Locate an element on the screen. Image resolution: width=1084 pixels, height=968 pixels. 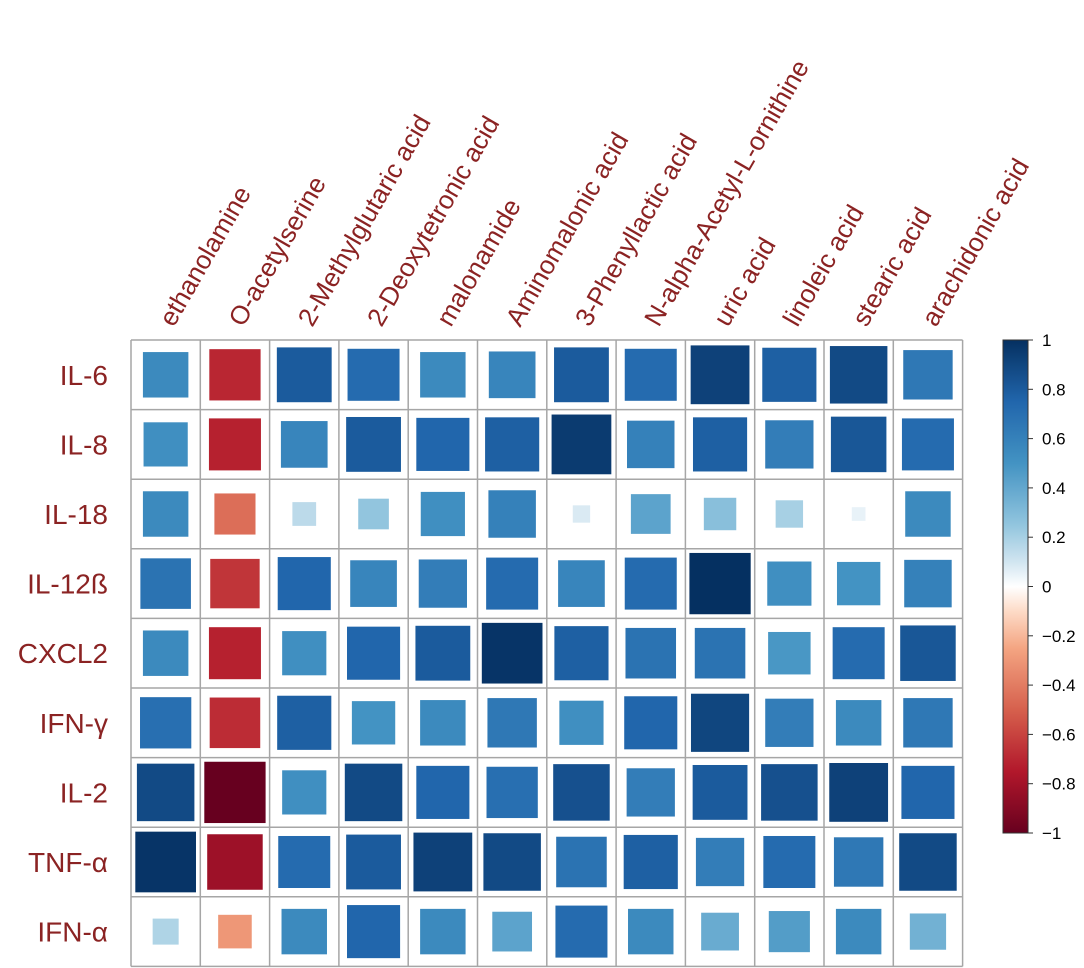
colorbar-tick-label: 0.2 is located at coordinates (1054, 537).